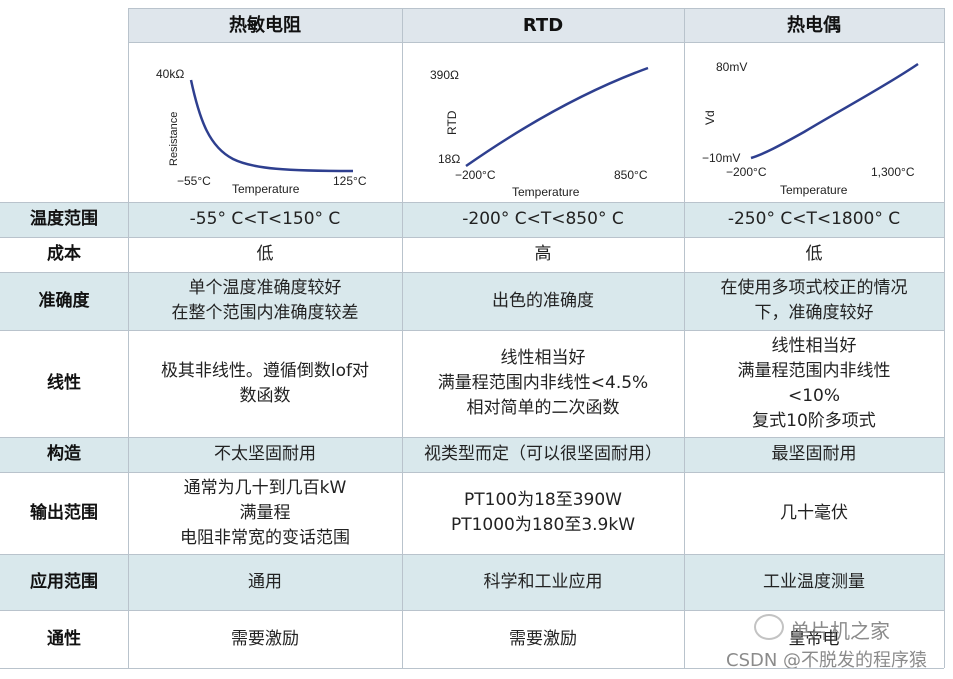  I want to click on row-label: 应用范围, so click(64, 582).